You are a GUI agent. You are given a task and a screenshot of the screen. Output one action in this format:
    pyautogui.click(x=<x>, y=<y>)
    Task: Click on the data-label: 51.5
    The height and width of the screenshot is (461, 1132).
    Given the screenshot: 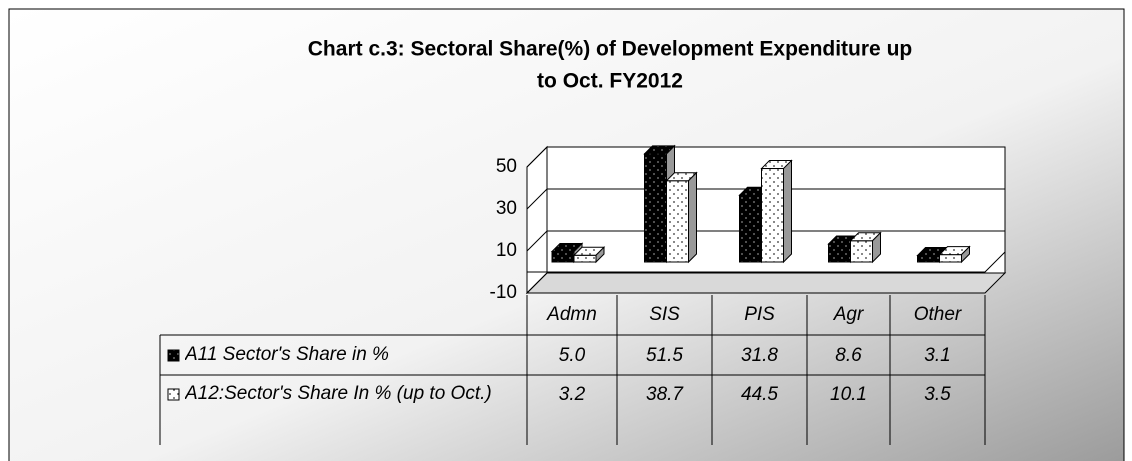 What is the action you would take?
    pyautogui.click(x=664, y=355)
    